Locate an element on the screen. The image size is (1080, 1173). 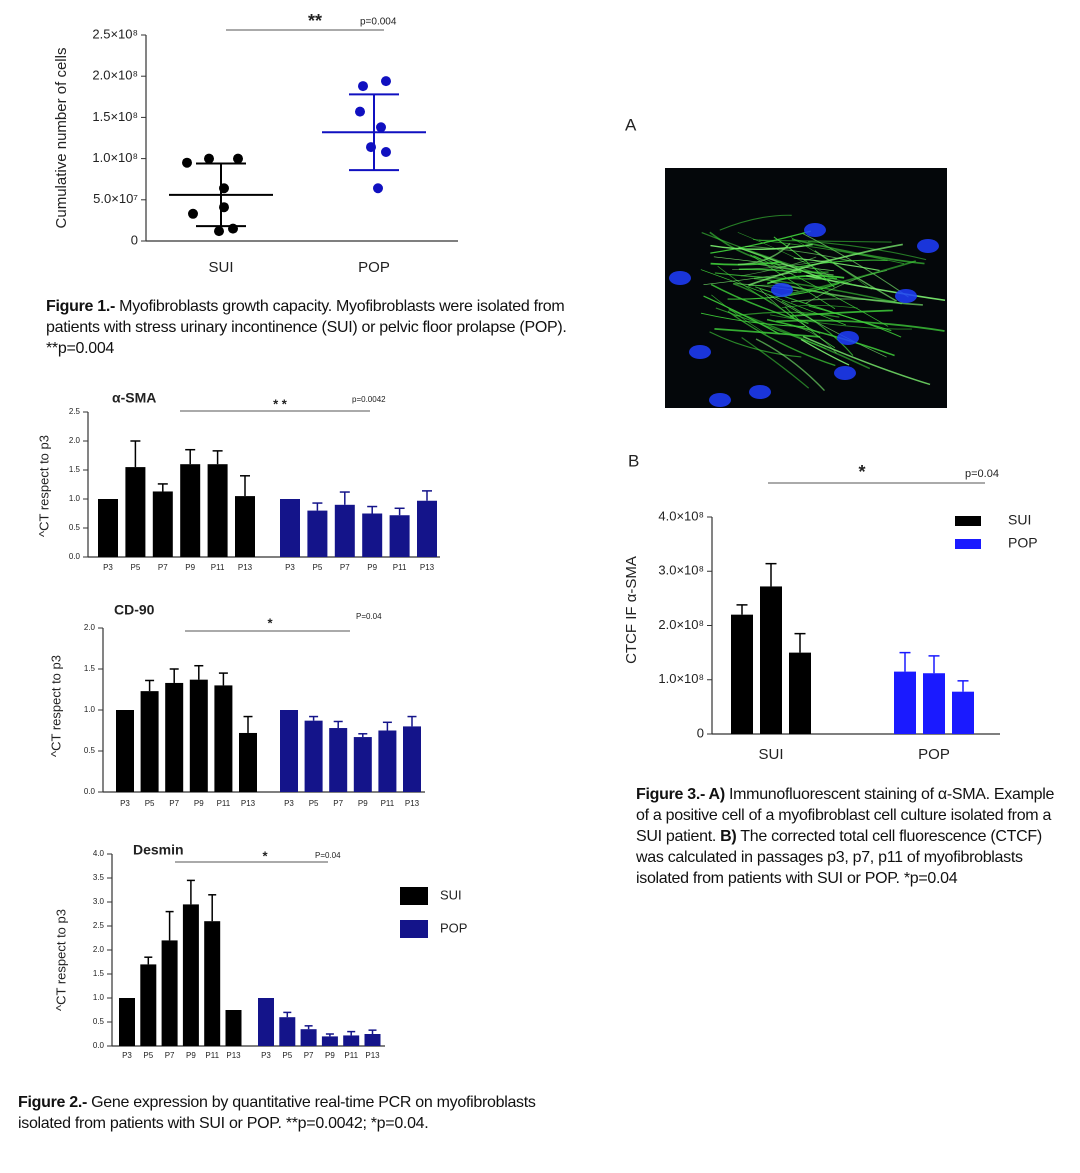
panel-label: B is located at coordinates (633, 460).